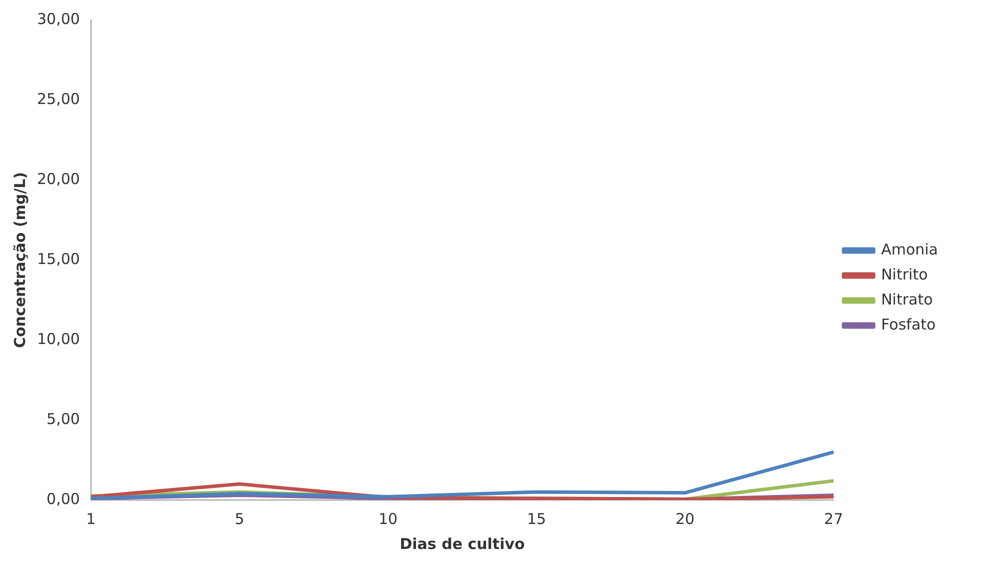 This screenshot has height=569, width=983. I want to click on y-axis-title: Concentração (mg/L), so click(19, 260).